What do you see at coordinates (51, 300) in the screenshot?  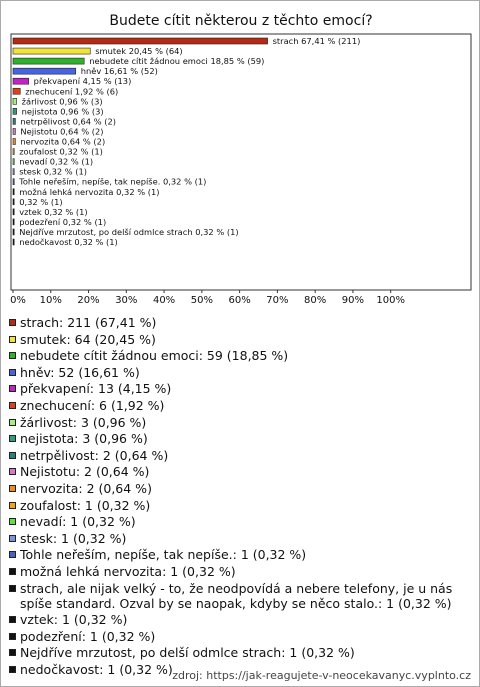 I see `x-tick-label: 10%` at bounding box center [51, 300].